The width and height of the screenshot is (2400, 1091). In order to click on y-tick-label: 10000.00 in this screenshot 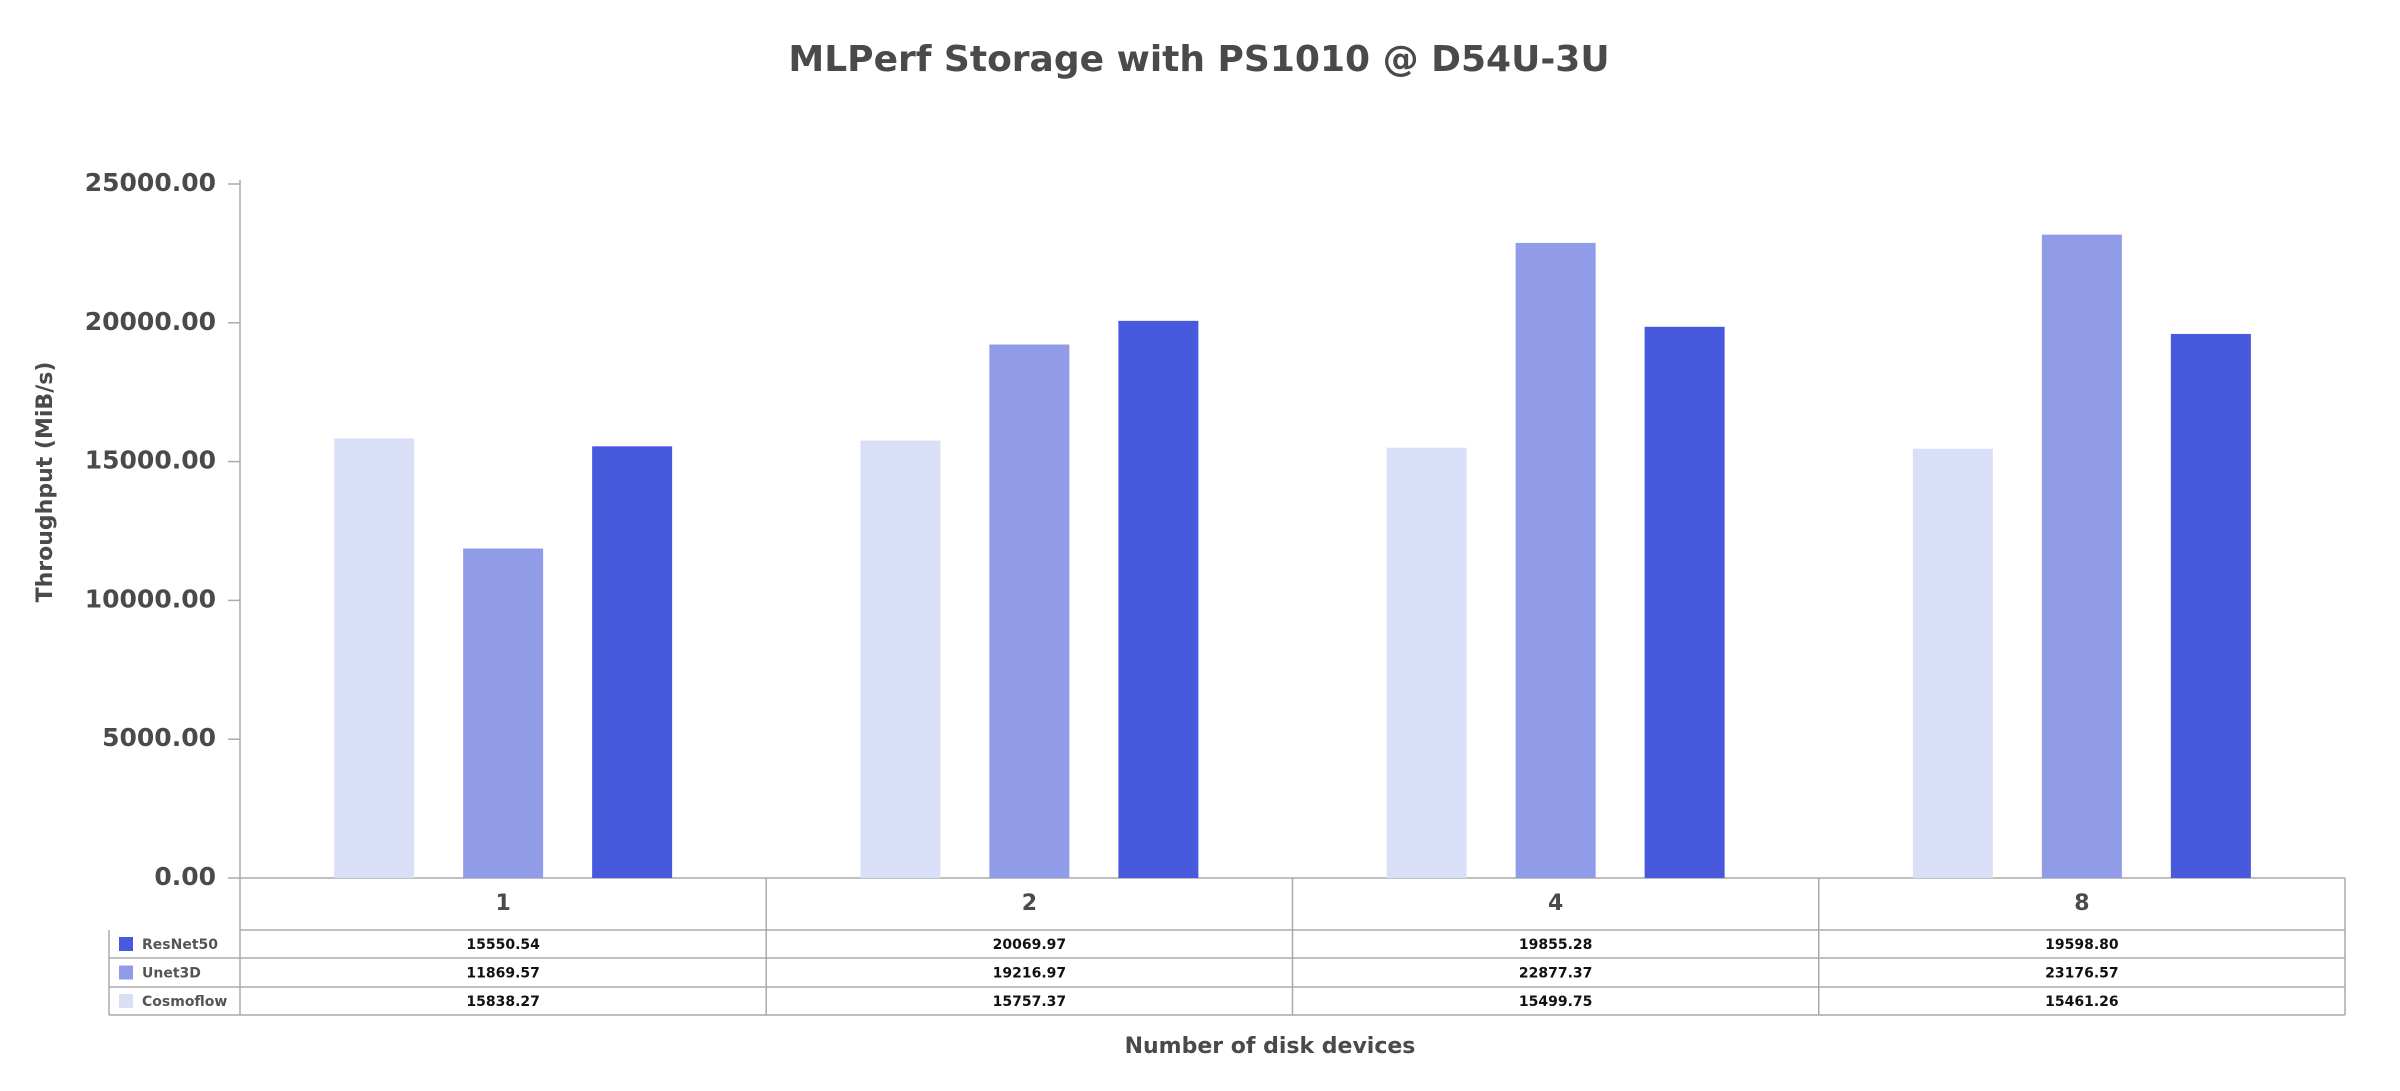, I will do `click(150, 598)`.